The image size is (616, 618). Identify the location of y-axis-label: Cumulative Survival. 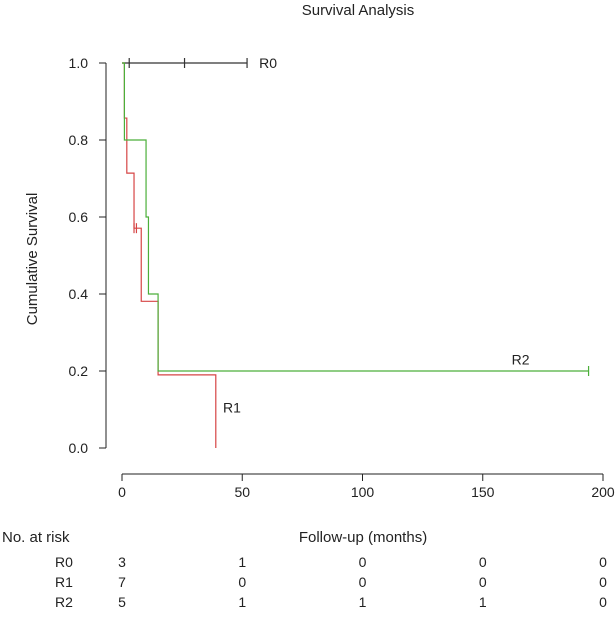
(32, 259).